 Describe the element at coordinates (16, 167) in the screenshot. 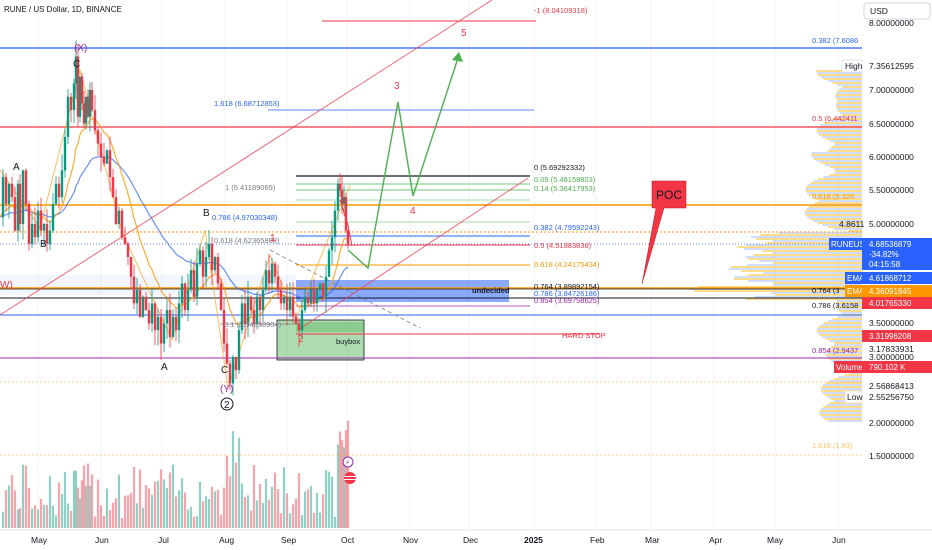

I see `wave-letter: A` at that location.